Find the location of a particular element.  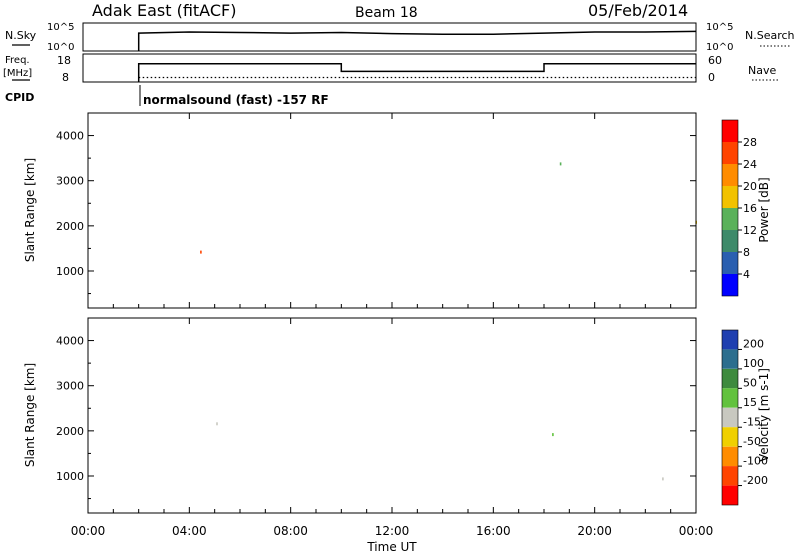

scale-tick-label: -200 is located at coordinates (755, 480).